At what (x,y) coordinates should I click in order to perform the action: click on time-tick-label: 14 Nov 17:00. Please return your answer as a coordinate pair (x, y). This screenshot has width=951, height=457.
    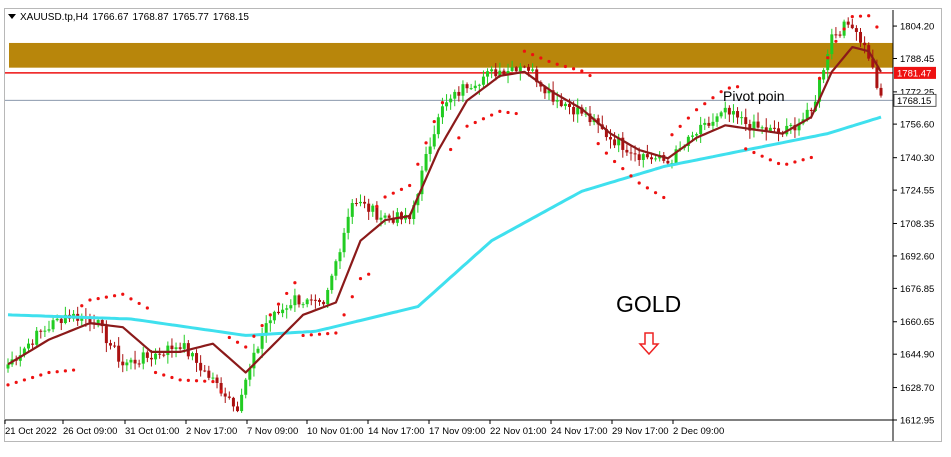
    Looking at the image, I should click on (396, 431).